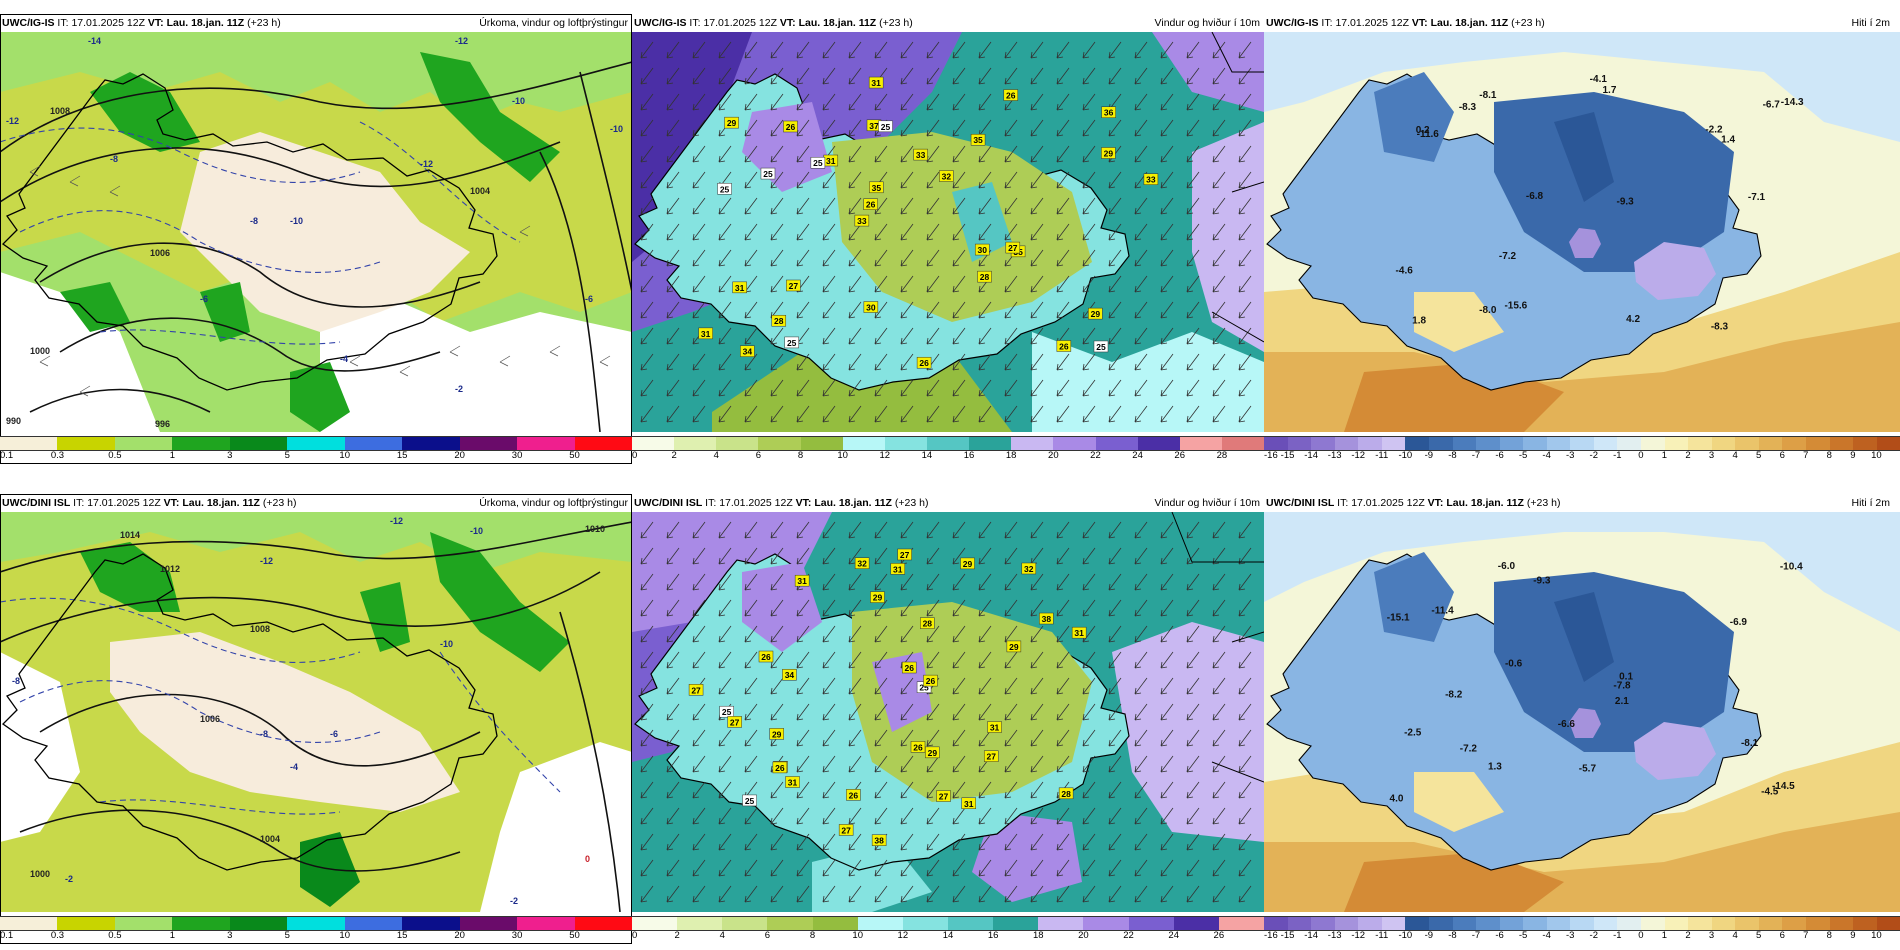 Image resolution: width=1900 pixels, height=950 pixels. Describe the element at coordinates (874, 126) in the screenshot. I see `svg-text: 37` at that location.